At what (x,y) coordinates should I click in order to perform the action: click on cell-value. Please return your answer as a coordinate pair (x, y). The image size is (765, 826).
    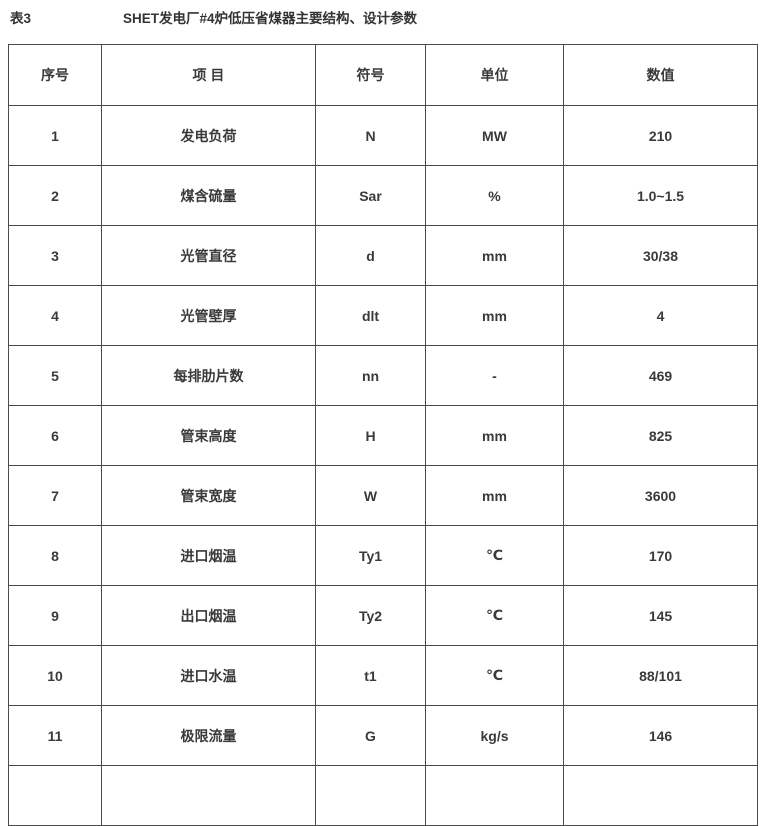
    Looking at the image, I should click on (660, 795).